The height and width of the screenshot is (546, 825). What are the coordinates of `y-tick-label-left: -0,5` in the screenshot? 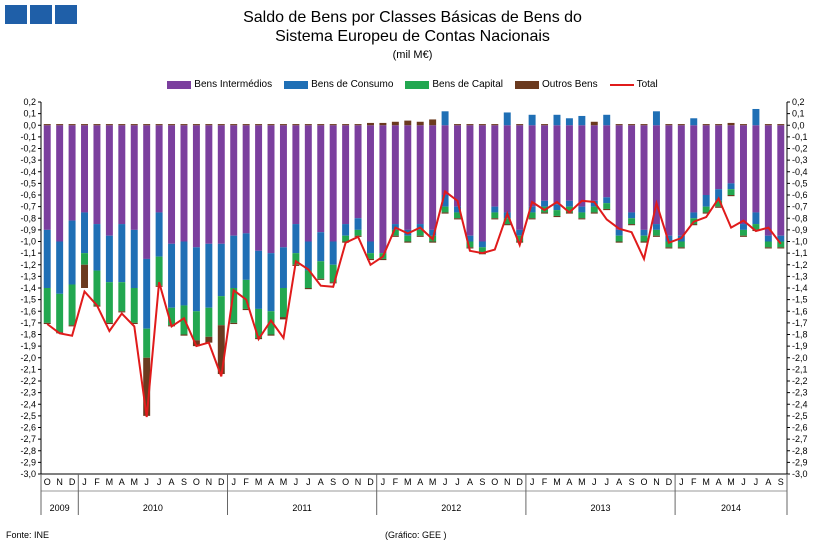 It's located at (28, 183).